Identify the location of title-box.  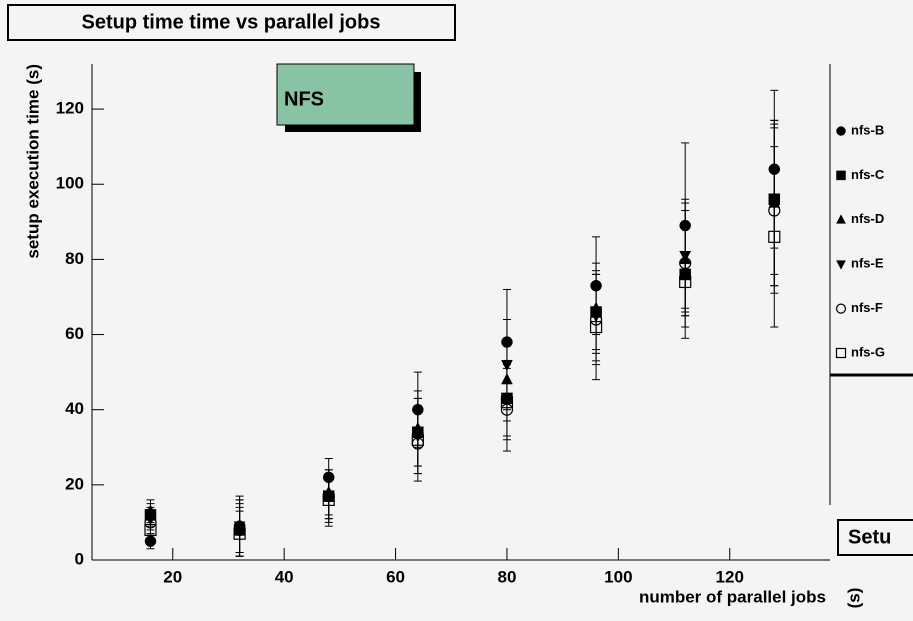
(231, 22).